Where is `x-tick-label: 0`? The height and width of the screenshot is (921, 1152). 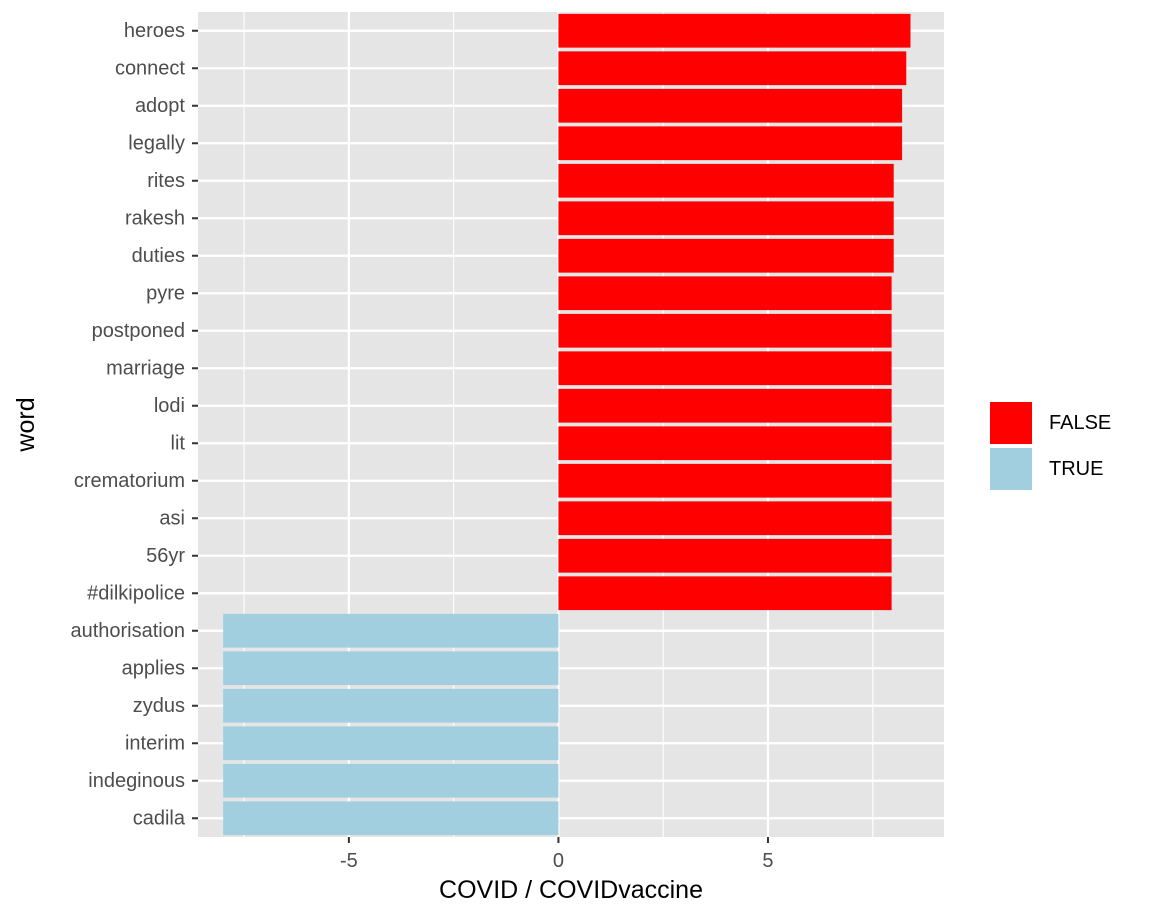 x-tick-label: 0 is located at coordinates (558, 861).